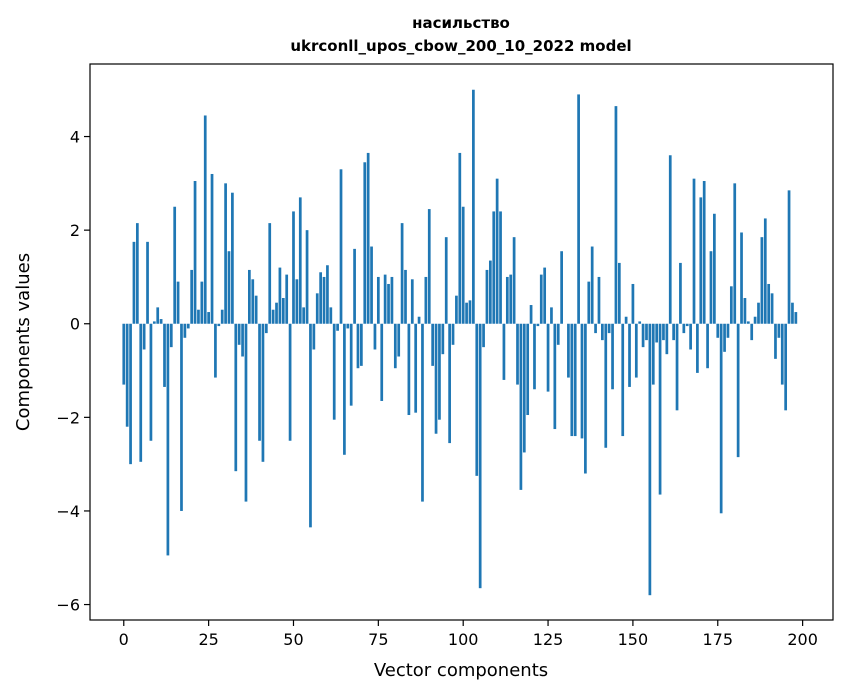 This screenshot has height=696, width=847. Describe the element at coordinates (293, 639) in the screenshot. I see `x-tick-label: 50` at that location.